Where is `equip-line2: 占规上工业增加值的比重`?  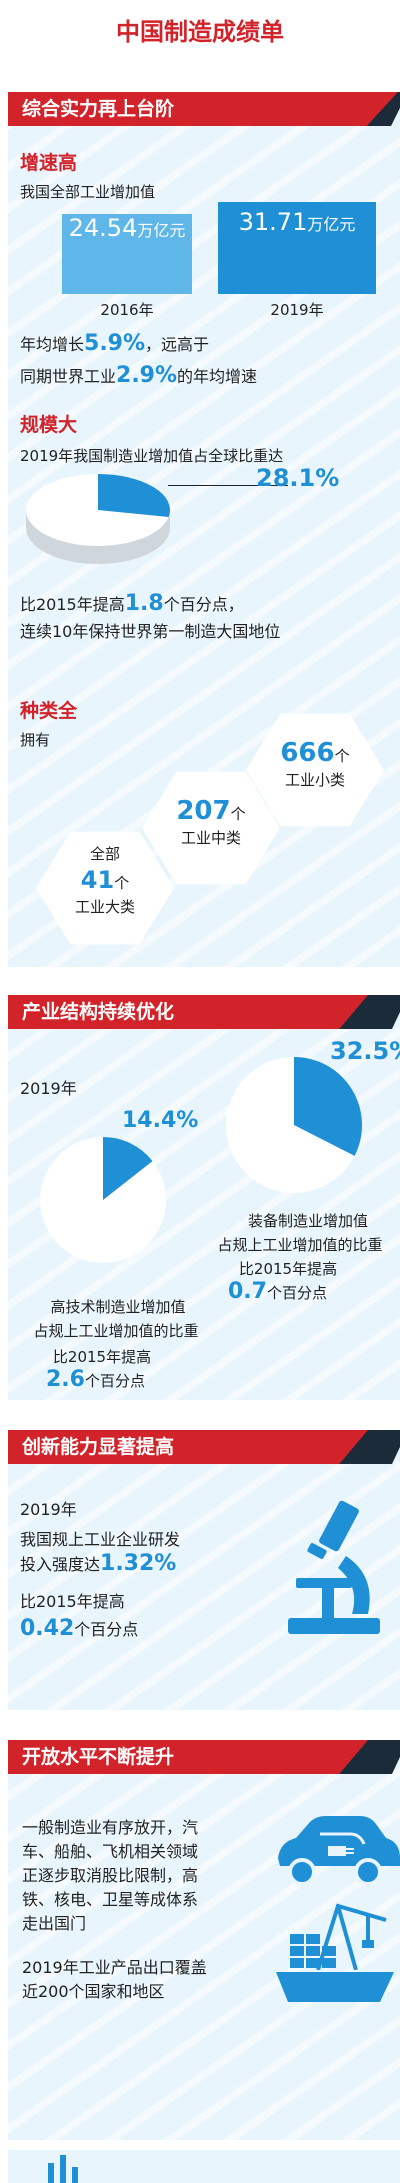
equip-line2: 占规上工业增加值的比重 is located at coordinates (300, 1245).